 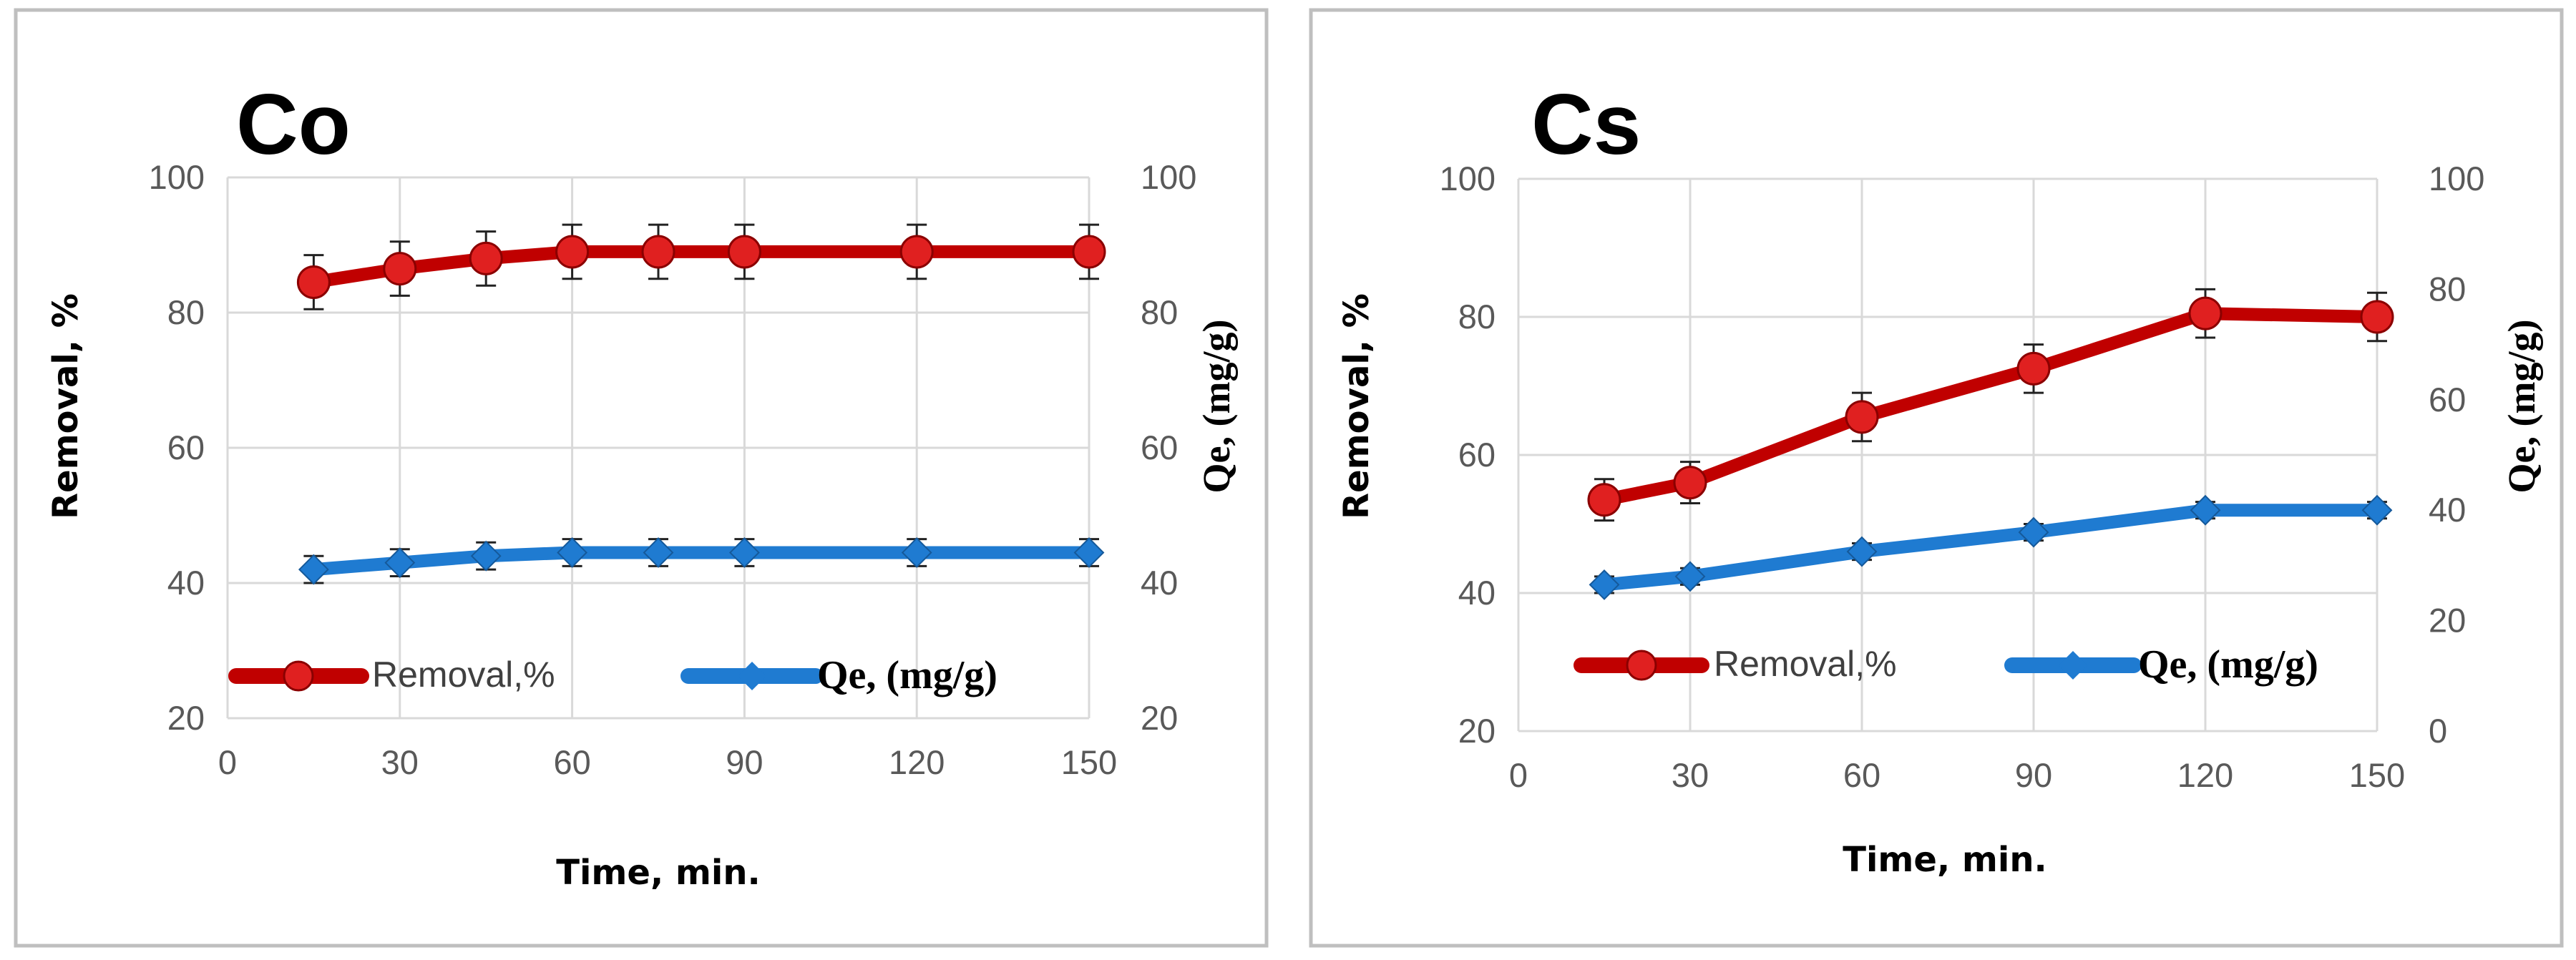 What do you see at coordinates (1518, 775) in the screenshot?
I see `cs-x-tick-label: 0` at bounding box center [1518, 775].